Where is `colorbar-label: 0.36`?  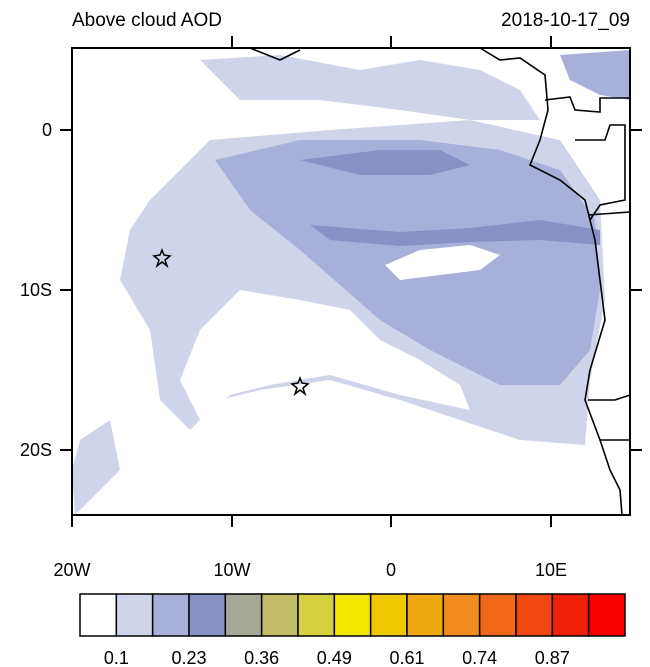
colorbar-label: 0.36 is located at coordinates (261, 657).